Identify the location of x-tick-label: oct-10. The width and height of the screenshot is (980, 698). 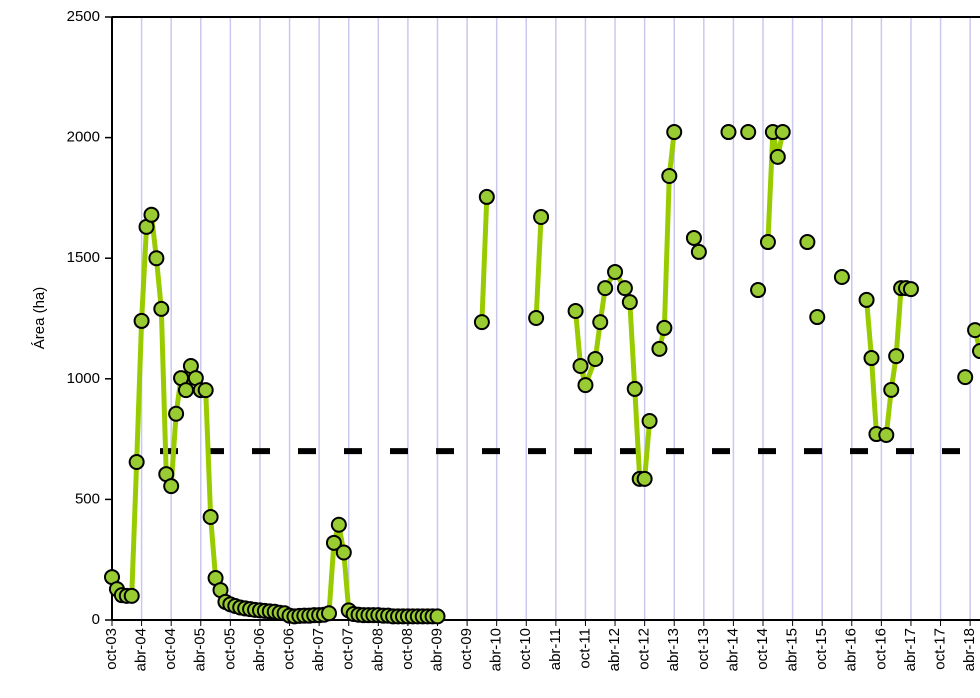
(525, 649).